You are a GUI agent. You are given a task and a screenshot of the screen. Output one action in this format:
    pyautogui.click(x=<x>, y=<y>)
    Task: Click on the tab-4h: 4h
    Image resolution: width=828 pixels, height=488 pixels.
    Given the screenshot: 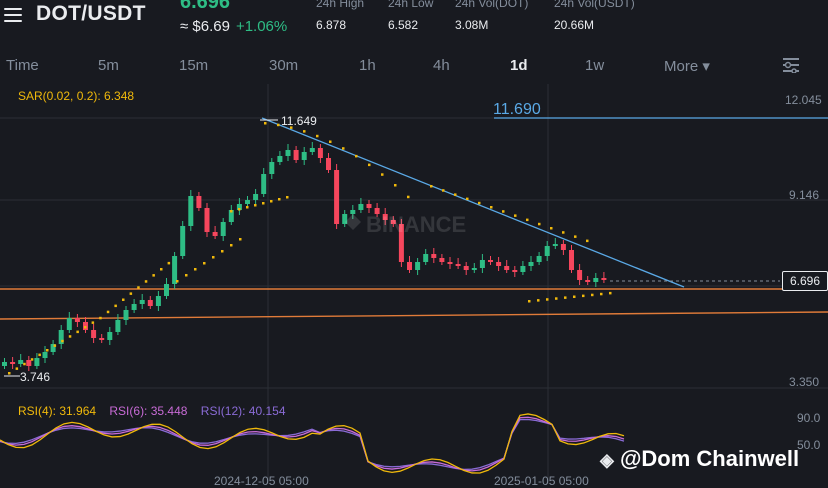 What is the action you would take?
    pyautogui.click(x=441, y=65)
    